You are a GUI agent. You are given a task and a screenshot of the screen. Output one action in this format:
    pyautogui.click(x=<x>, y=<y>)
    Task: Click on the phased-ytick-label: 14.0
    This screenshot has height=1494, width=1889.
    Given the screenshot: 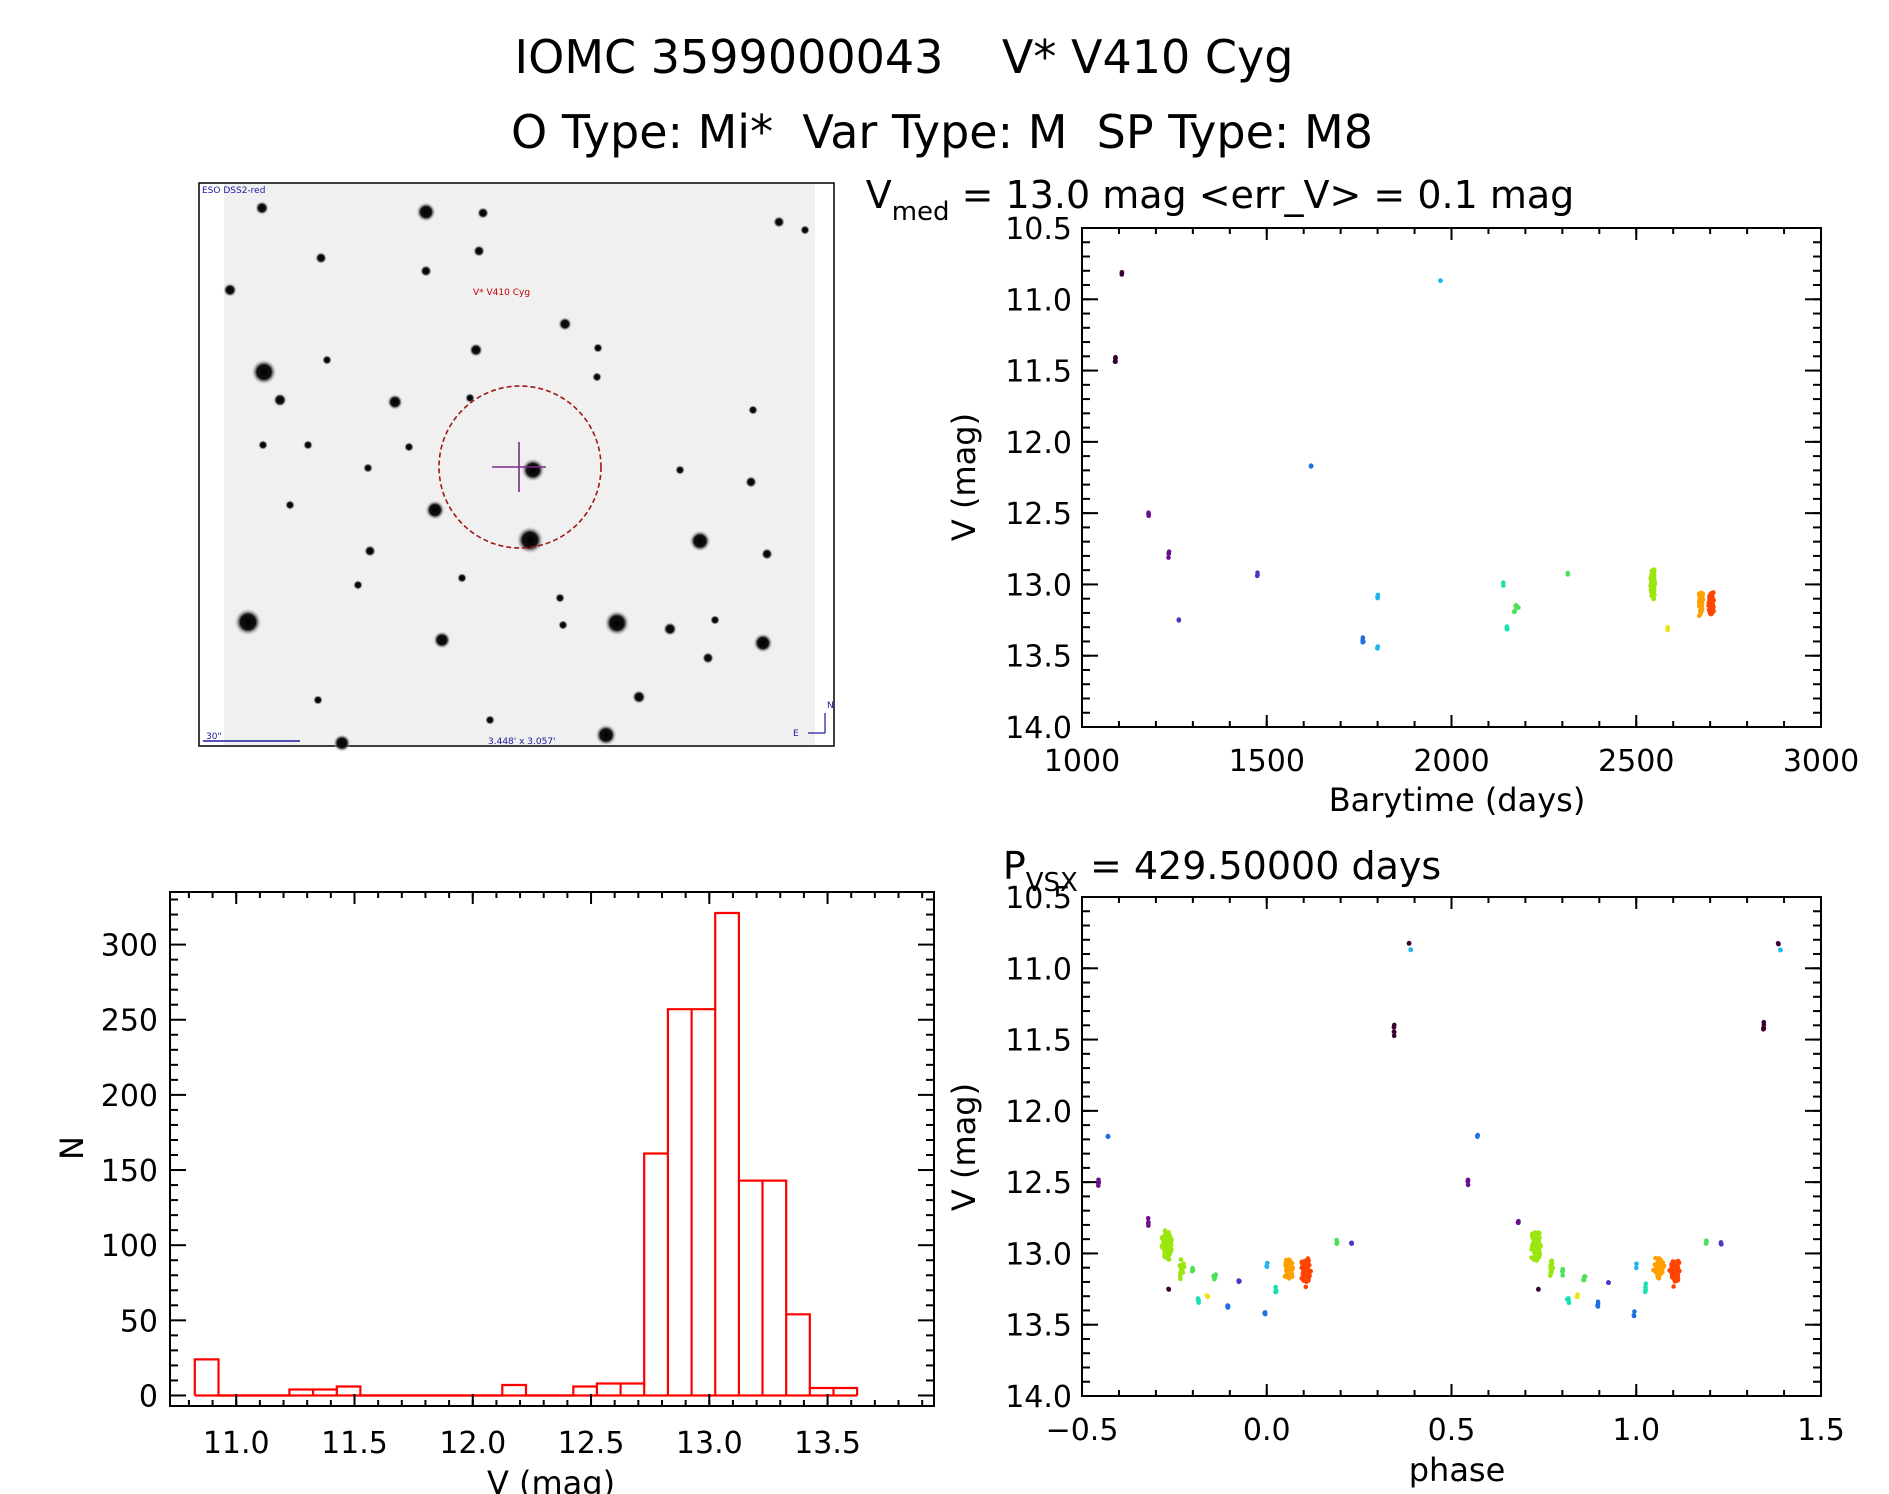 What is the action you would take?
    pyautogui.click(x=1038, y=1397)
    